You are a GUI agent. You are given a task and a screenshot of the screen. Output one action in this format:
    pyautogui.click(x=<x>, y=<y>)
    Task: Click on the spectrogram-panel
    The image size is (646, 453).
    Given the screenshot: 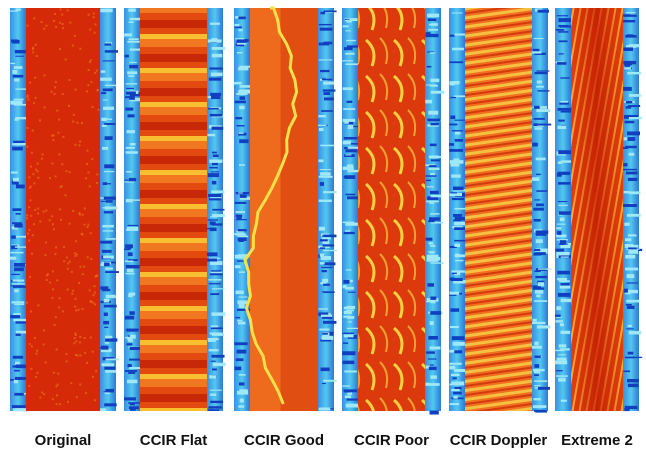 What is the action you would take?
    pyautogui.click(x=175, y=209)
    